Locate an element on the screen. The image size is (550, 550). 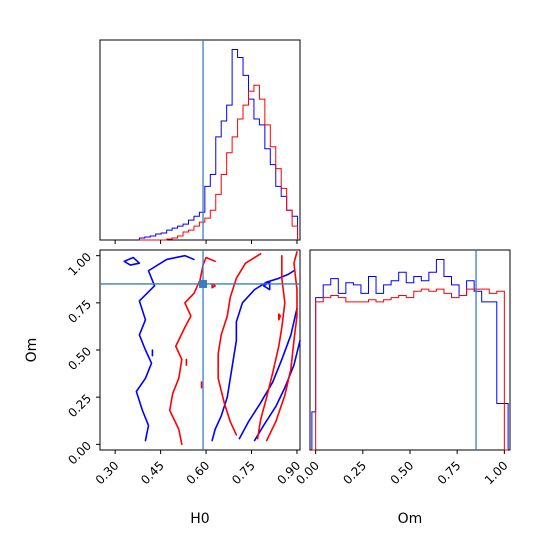
om-x-tick-label: 0.75 is located at coordinates (449, 472).